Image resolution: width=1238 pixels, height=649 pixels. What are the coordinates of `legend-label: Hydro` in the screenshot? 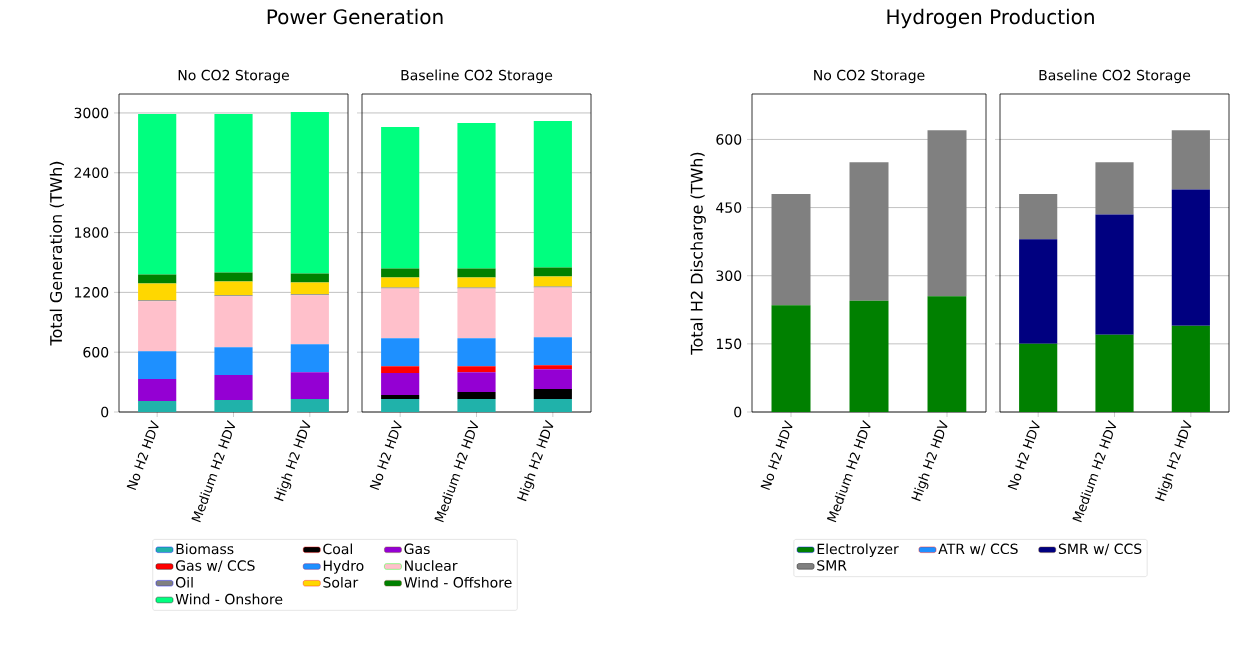 It's located at (343, 567).